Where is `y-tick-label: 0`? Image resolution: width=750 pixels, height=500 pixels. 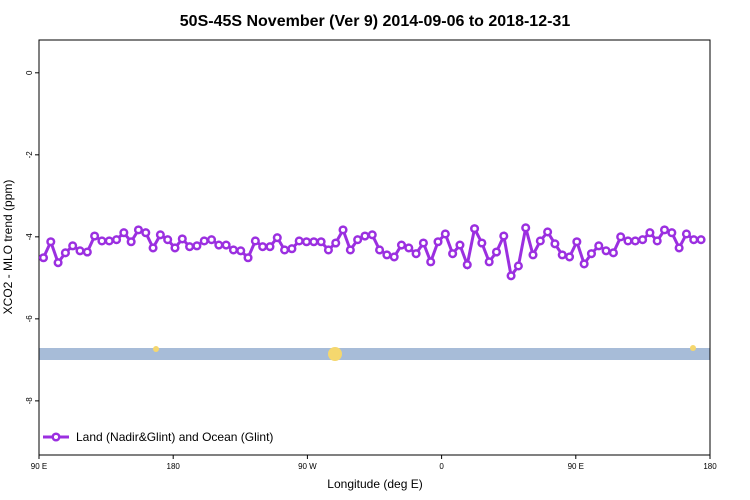 y-tick-label: 0 is located at coordinates (29, 72).